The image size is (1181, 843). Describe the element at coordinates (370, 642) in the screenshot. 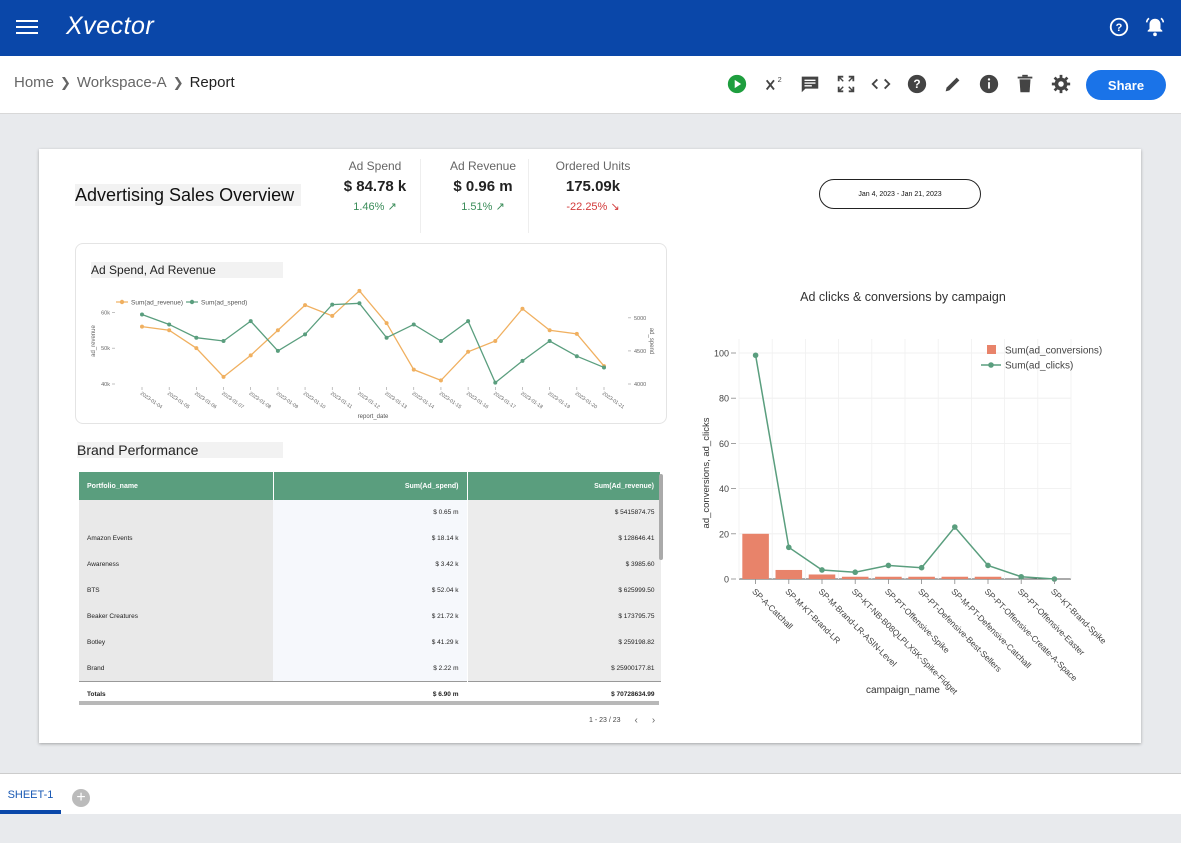

I see `table-cell: $ 41.29 k` at that location.